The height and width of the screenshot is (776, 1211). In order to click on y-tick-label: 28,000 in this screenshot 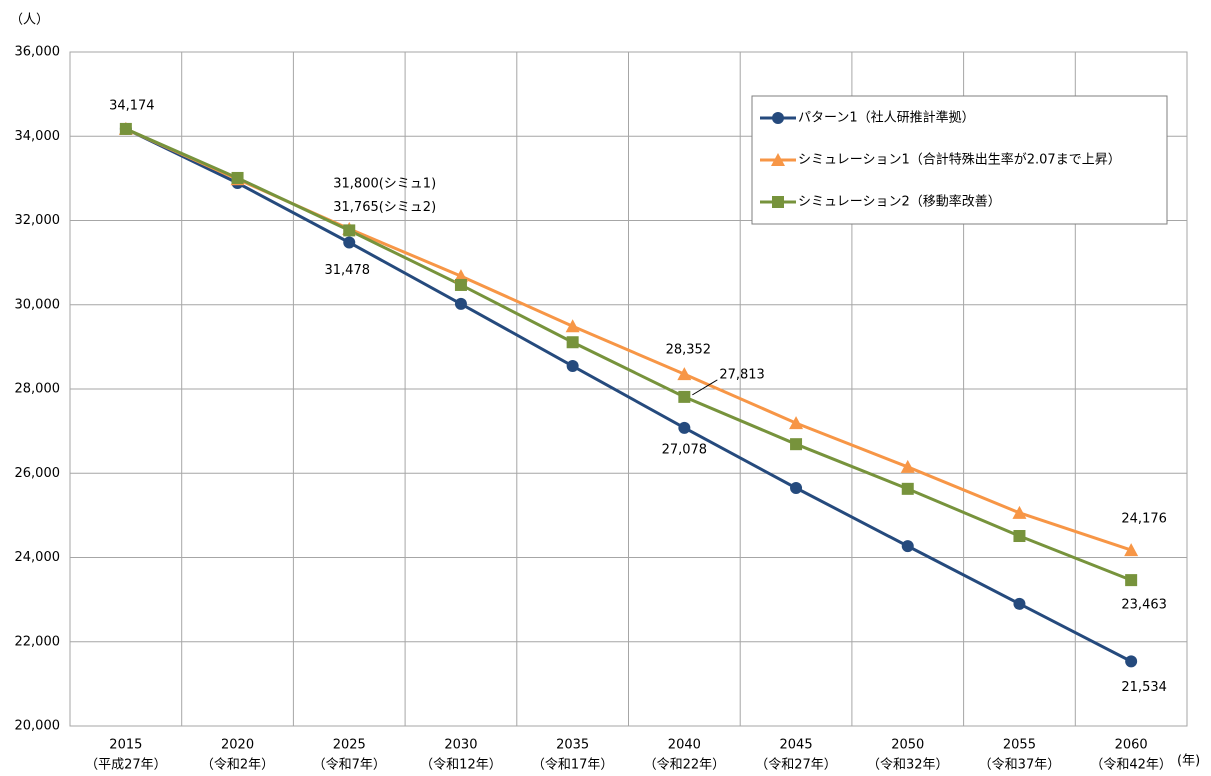, I will do `click(38, 389)`.